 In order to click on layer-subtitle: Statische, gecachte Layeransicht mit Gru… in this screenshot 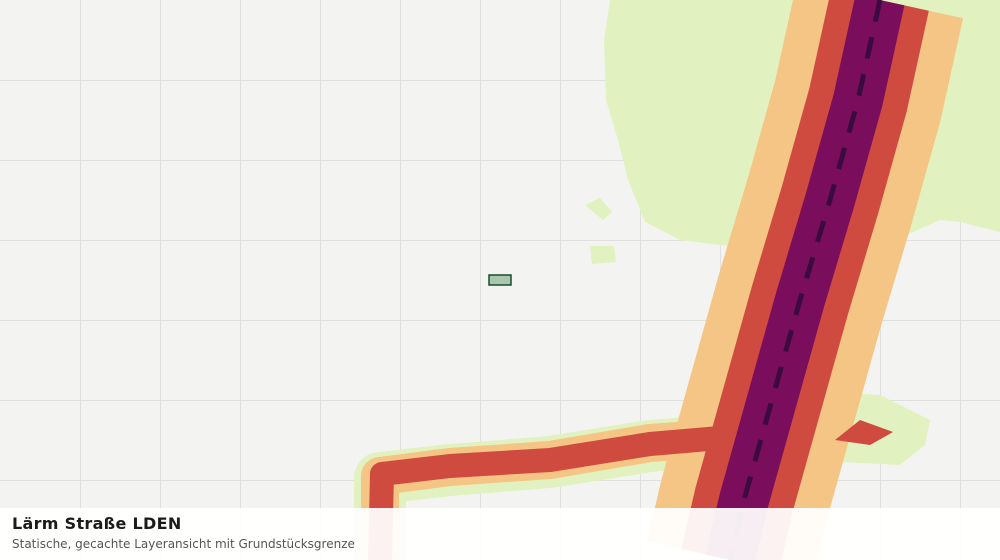, I will do `click(183, 544)`.